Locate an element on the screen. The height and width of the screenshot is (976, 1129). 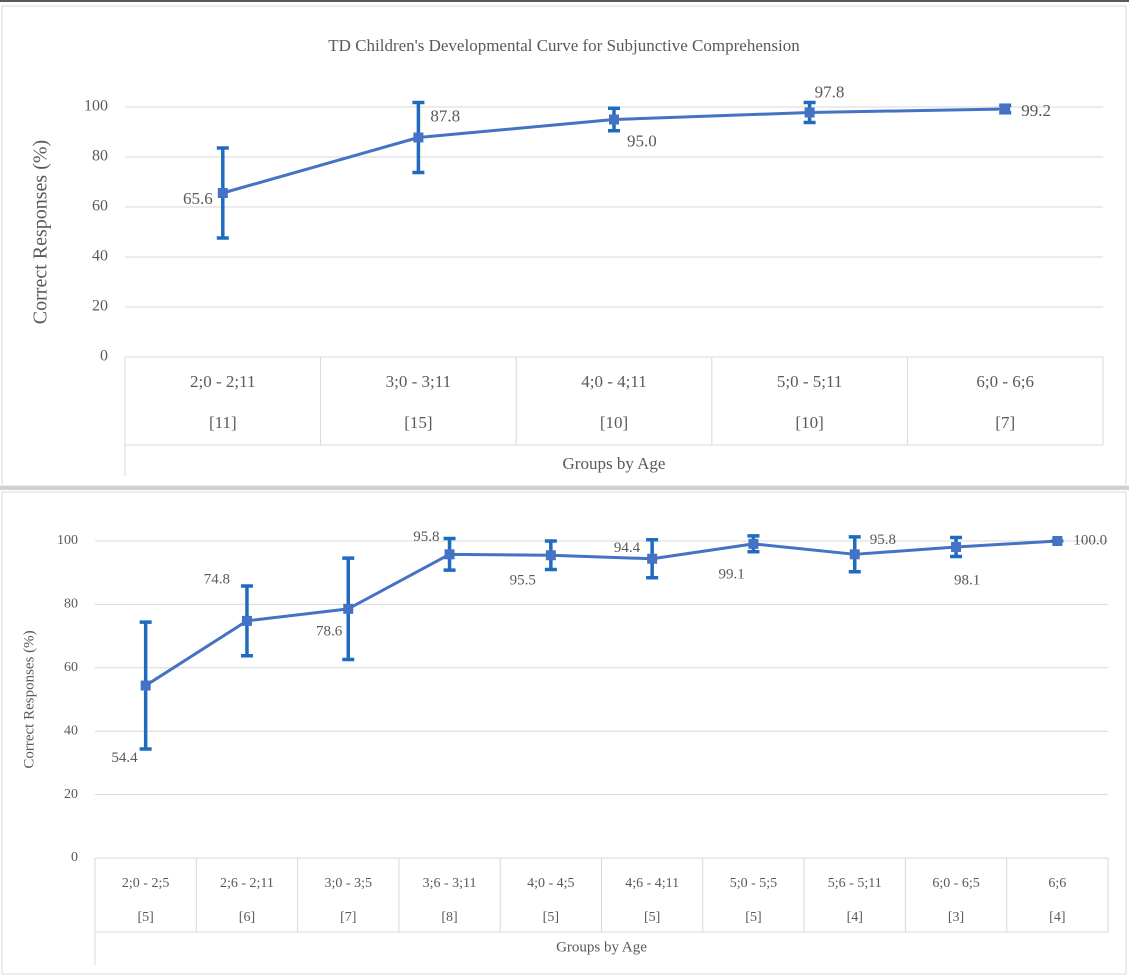
x-tick-label: 2;0 - 2;11 is located at coordinates (222, 381).